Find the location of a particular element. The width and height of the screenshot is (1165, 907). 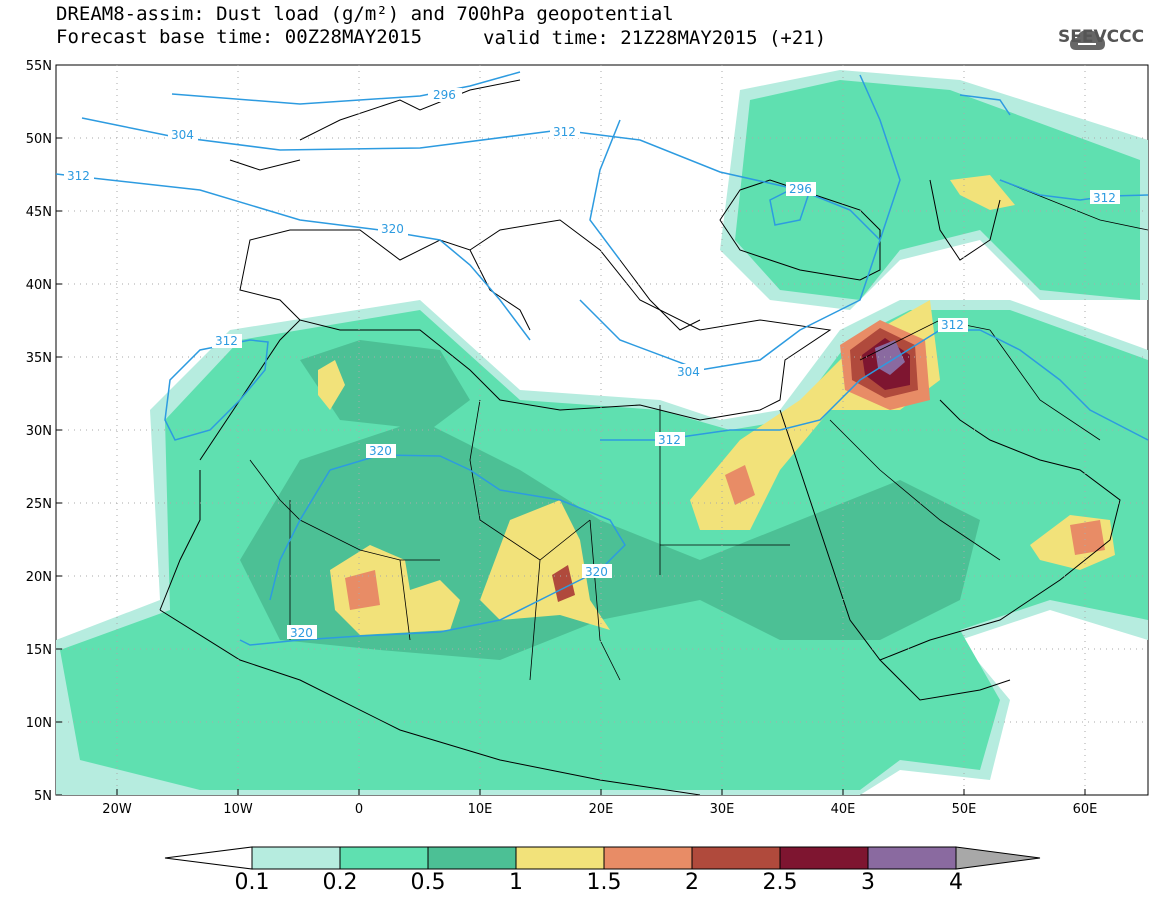

dust-field-medium-north is located at coordinates (937, 190).